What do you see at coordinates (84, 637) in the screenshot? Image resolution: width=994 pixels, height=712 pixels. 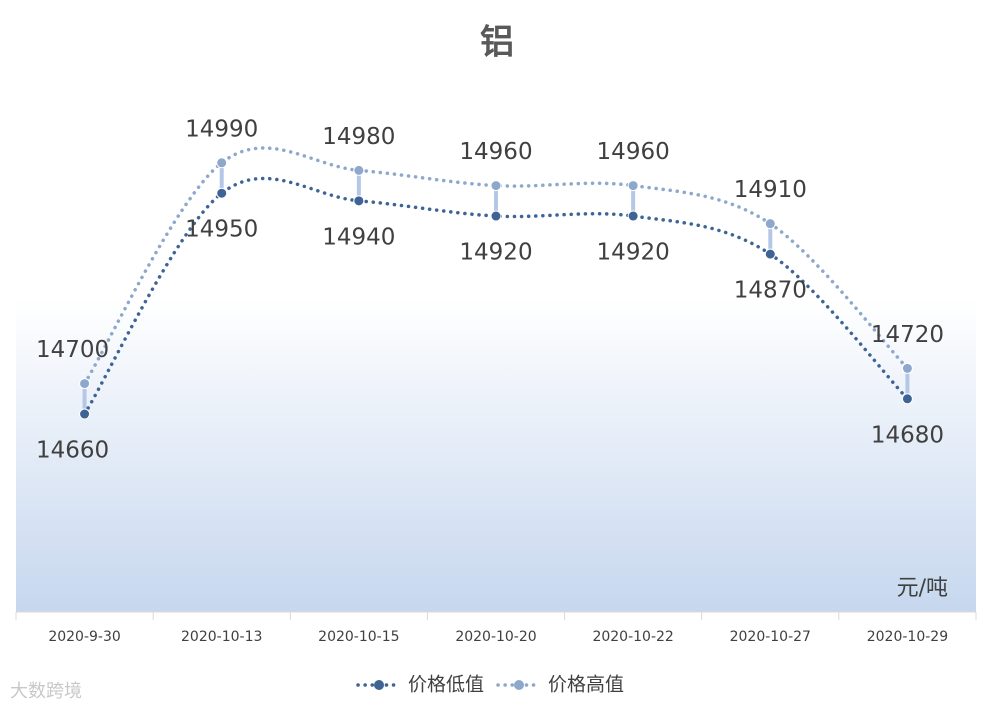 I see `x-tick-label: 2020-9-30` at bounding box center [84, 637].